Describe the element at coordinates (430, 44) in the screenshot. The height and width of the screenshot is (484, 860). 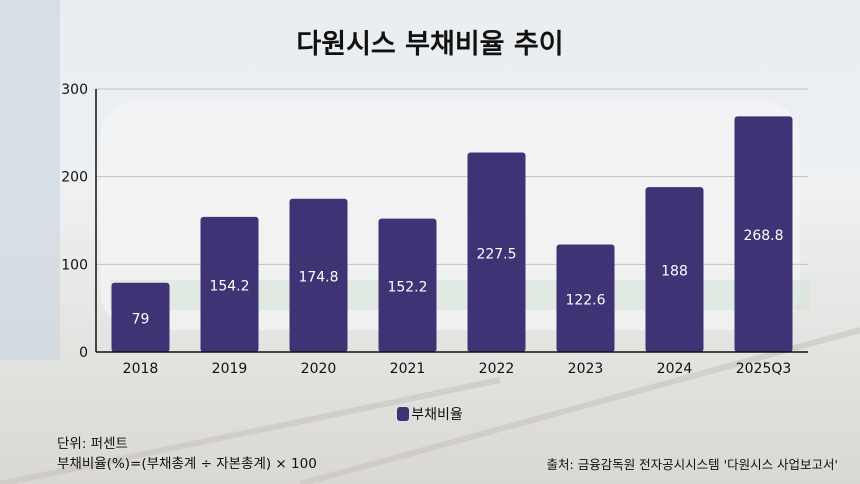
I see `chart-title: 다원시스 부채비율 추이` at that location.